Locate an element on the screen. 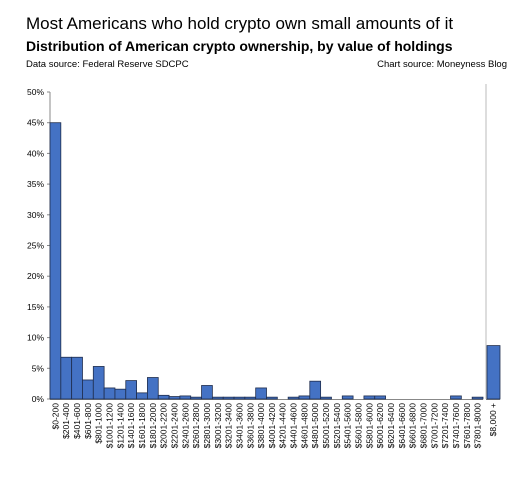 The image size is (531, 481). x-tick-label: $4601-4800 is located at coordinates (304, 426).